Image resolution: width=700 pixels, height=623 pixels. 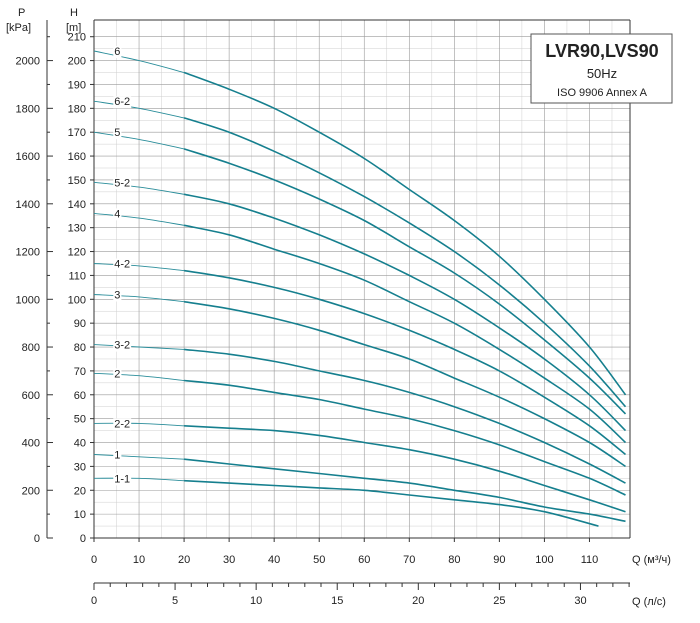 I want to click on series-label: 1-1, so click(x=122, y=479).